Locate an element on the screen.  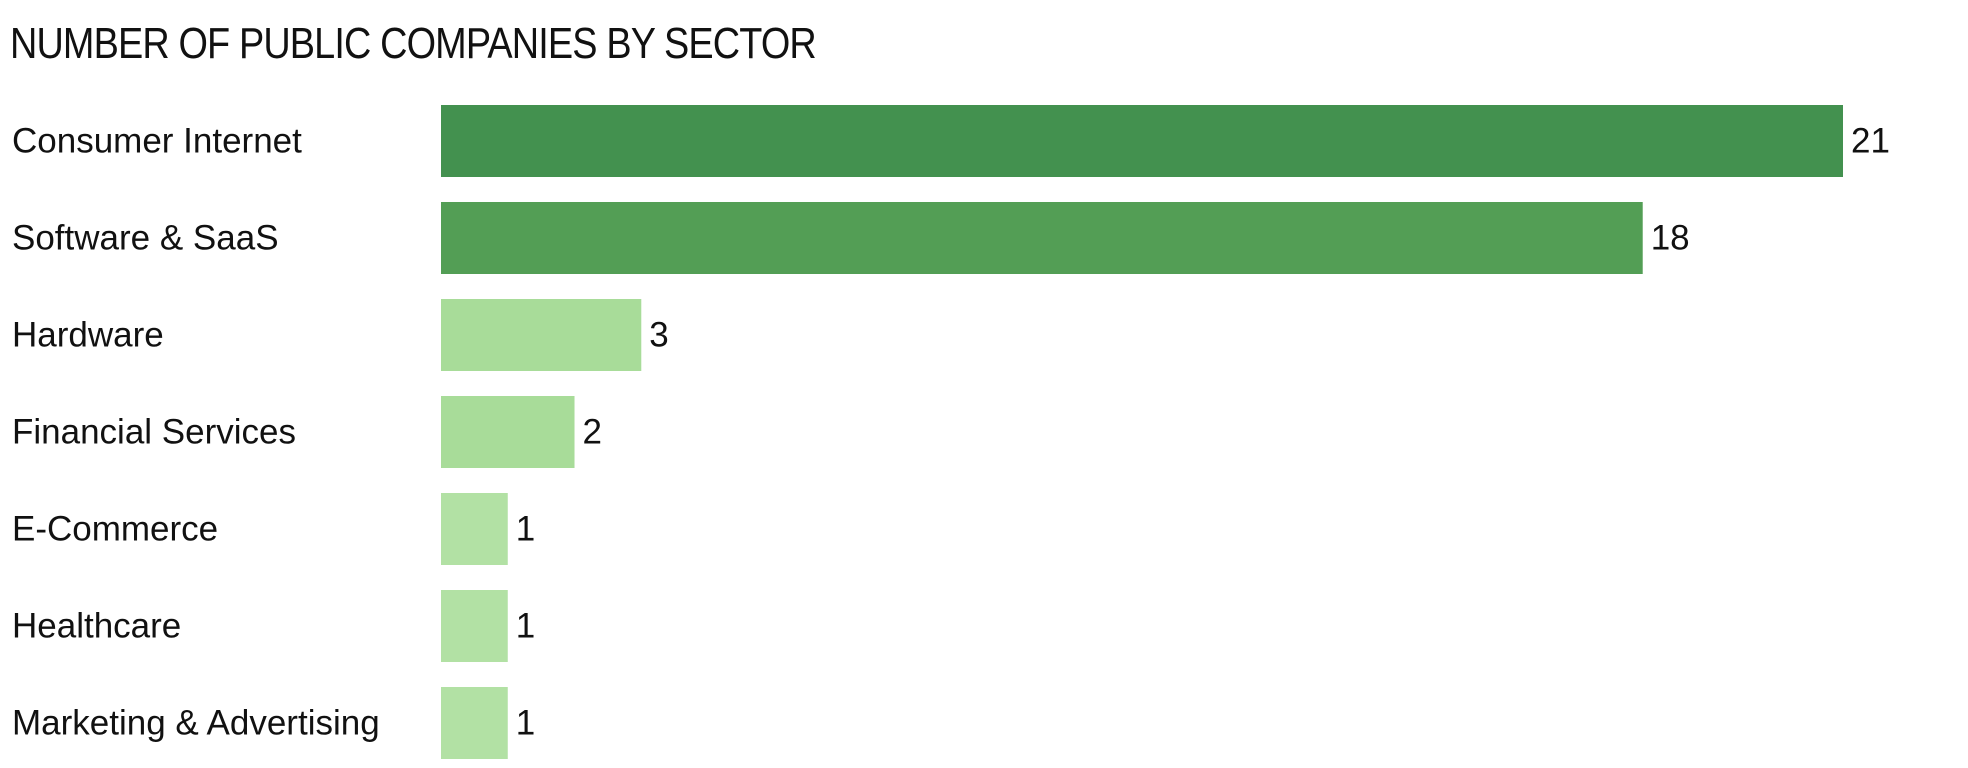
value-label-healthcare: 1 is located at coordinates (525, 626).